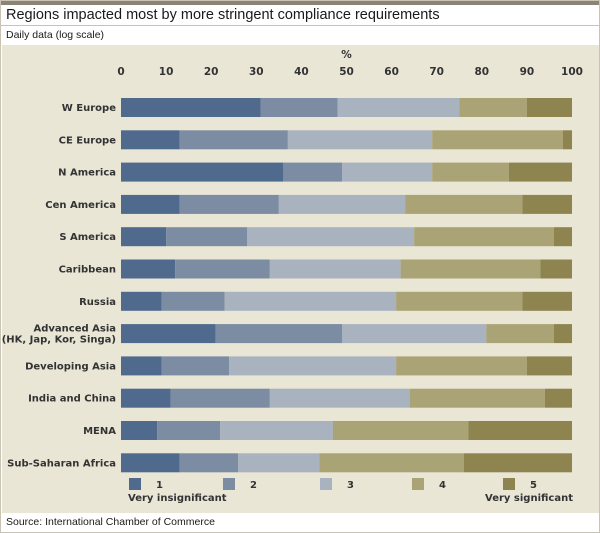 This screenshot has width=600, height=533. What do you see at coordinates (61, 463) in the screenshot?
I see `category-label: Sub-Saharan Africa` at bounding box center [61, 463].